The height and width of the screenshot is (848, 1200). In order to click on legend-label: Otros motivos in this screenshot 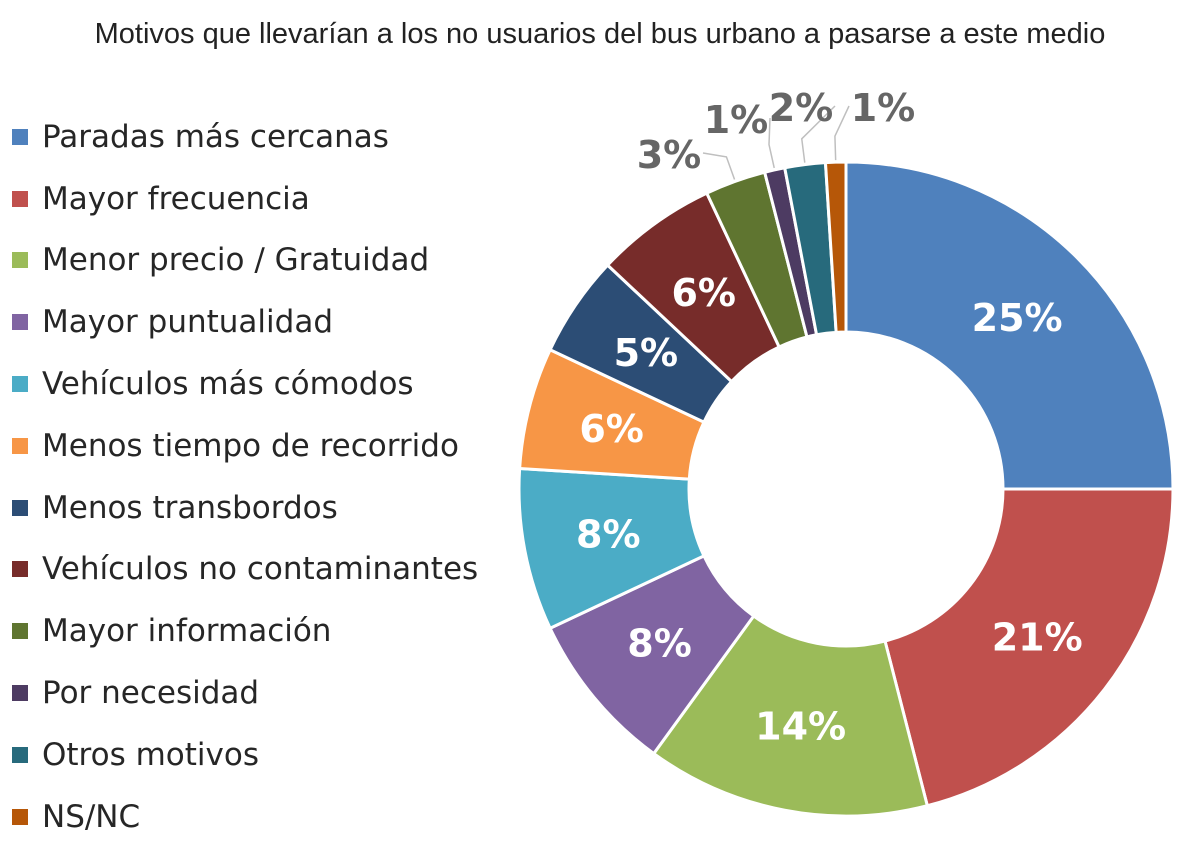, I will do `click(150, 754)`.